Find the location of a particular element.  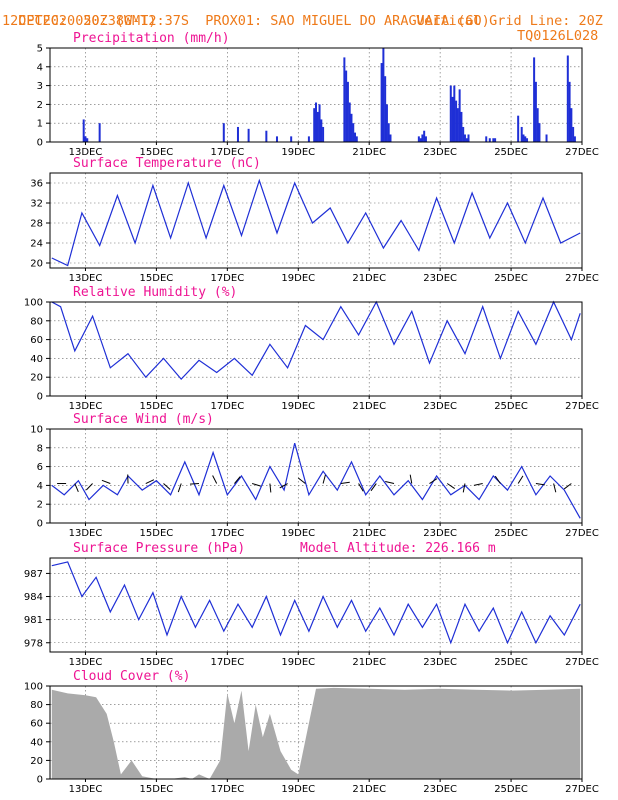

xtick-label-0-1: 15DEC is located at coordinates (157, 152).